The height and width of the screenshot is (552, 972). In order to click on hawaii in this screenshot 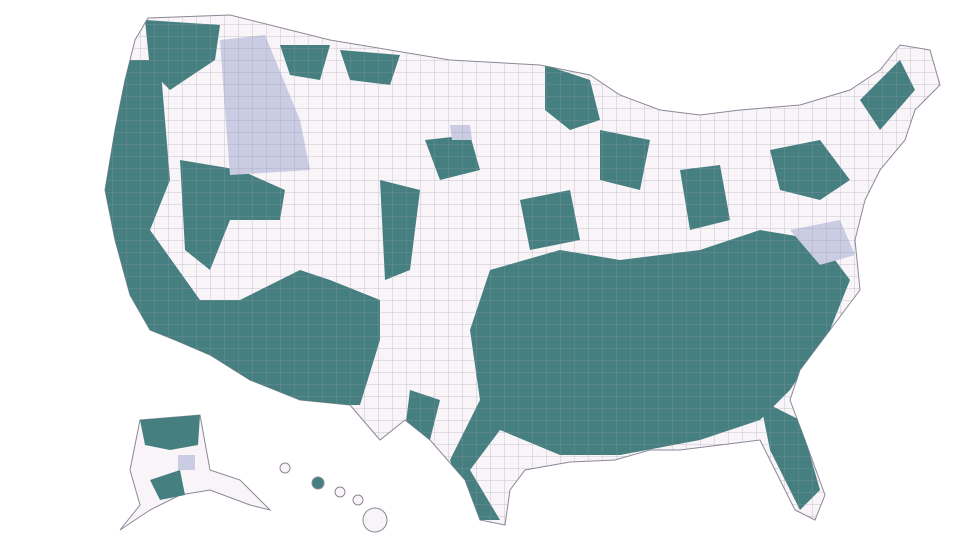, I will do `click(333, 497)`.